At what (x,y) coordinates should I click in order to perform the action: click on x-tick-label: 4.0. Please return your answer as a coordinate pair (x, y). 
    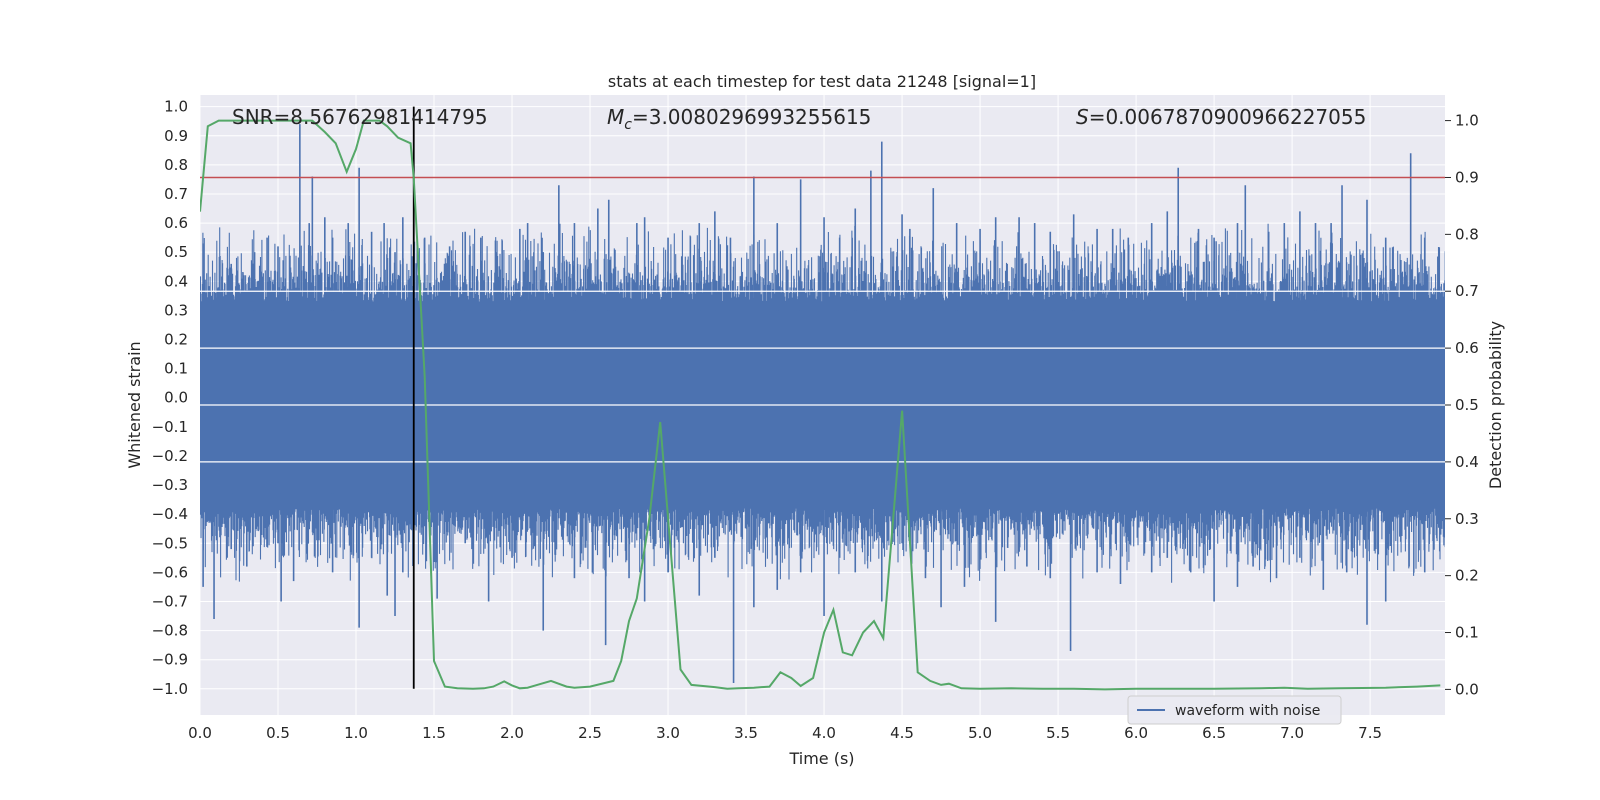
    Looking at the image, I should click on (824, 733).